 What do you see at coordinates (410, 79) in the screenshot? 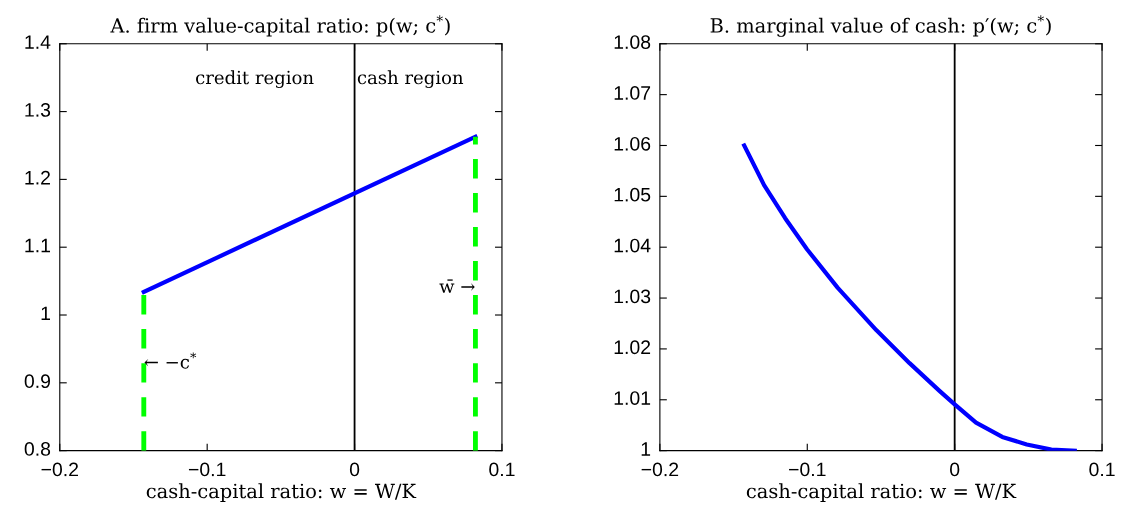
I see `annotation: cash region` at bounding box center [410, 79].